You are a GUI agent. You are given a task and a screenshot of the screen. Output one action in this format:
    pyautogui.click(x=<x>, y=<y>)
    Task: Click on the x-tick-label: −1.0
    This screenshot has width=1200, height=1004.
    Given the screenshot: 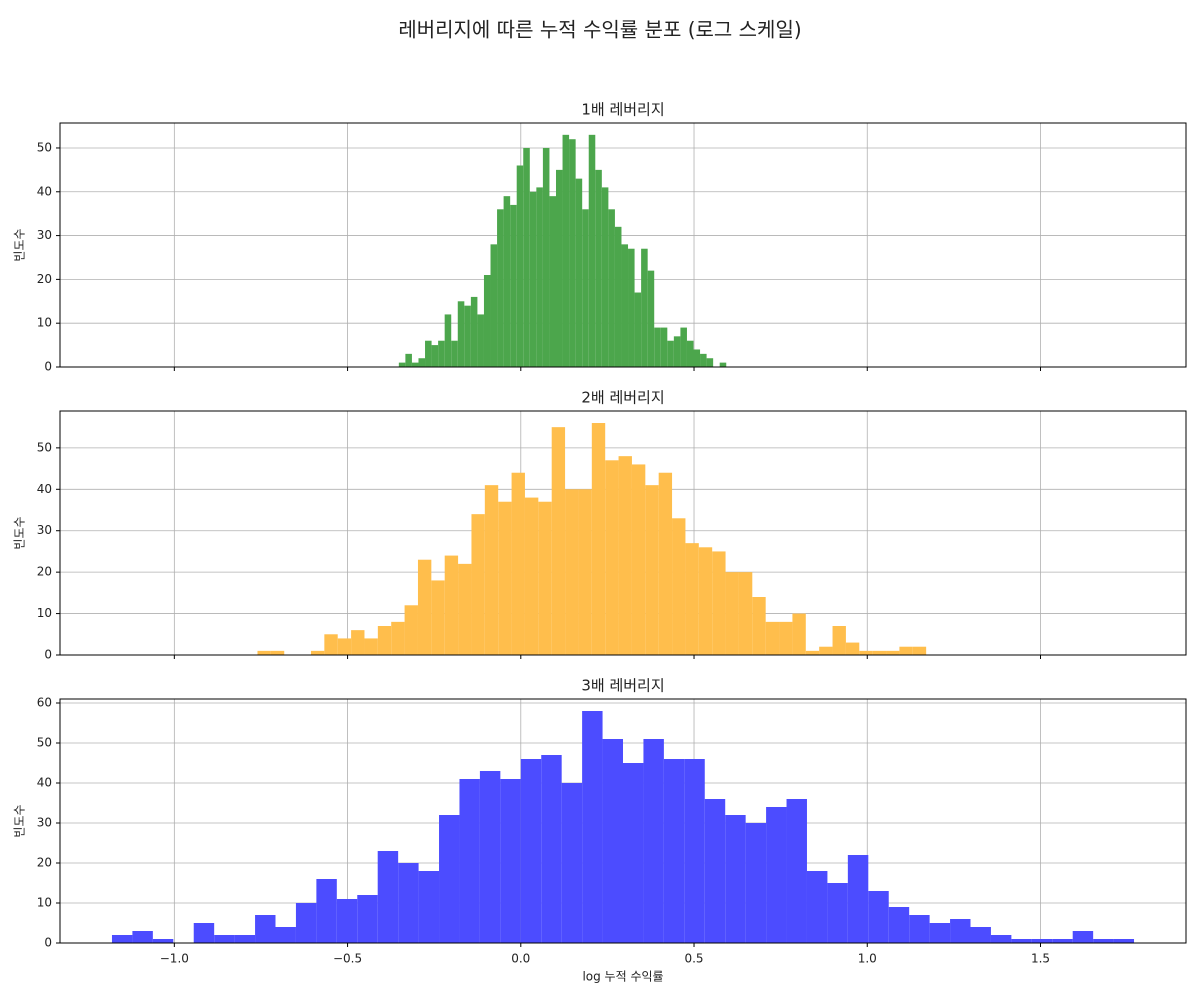 What is the action you would take?
    pyautogui.click(x=174, y=959)
    